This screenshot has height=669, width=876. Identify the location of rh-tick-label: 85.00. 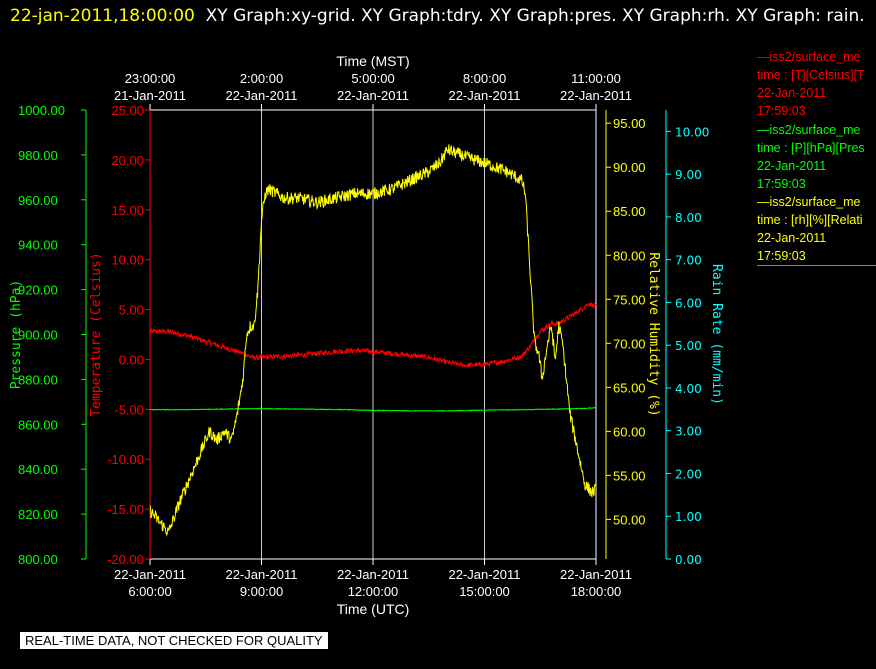
(629, 211).